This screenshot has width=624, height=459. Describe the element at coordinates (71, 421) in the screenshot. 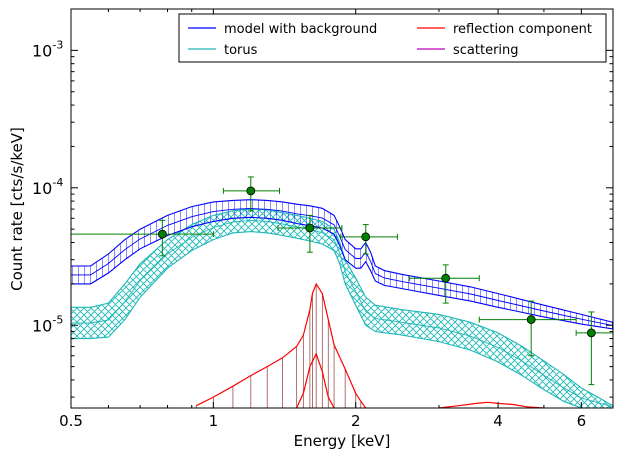

I see `x-tick-label: 0.5` at that location.